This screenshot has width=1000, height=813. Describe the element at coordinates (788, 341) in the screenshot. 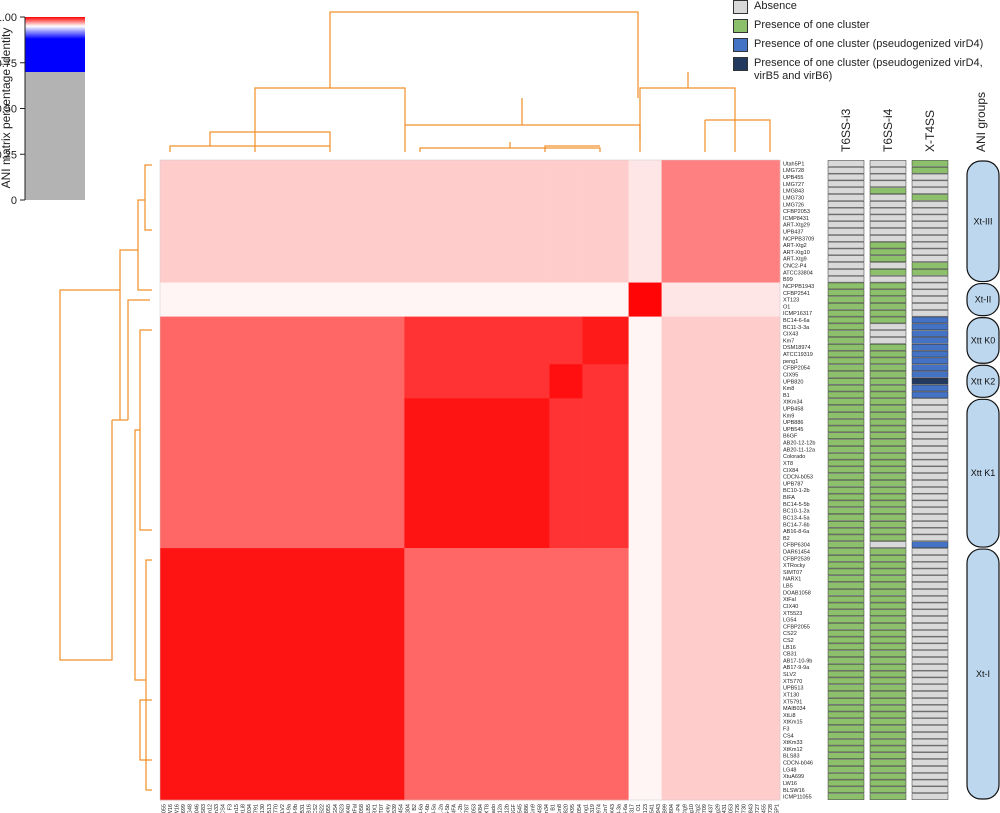

I see `row-label: Km7` at that location.